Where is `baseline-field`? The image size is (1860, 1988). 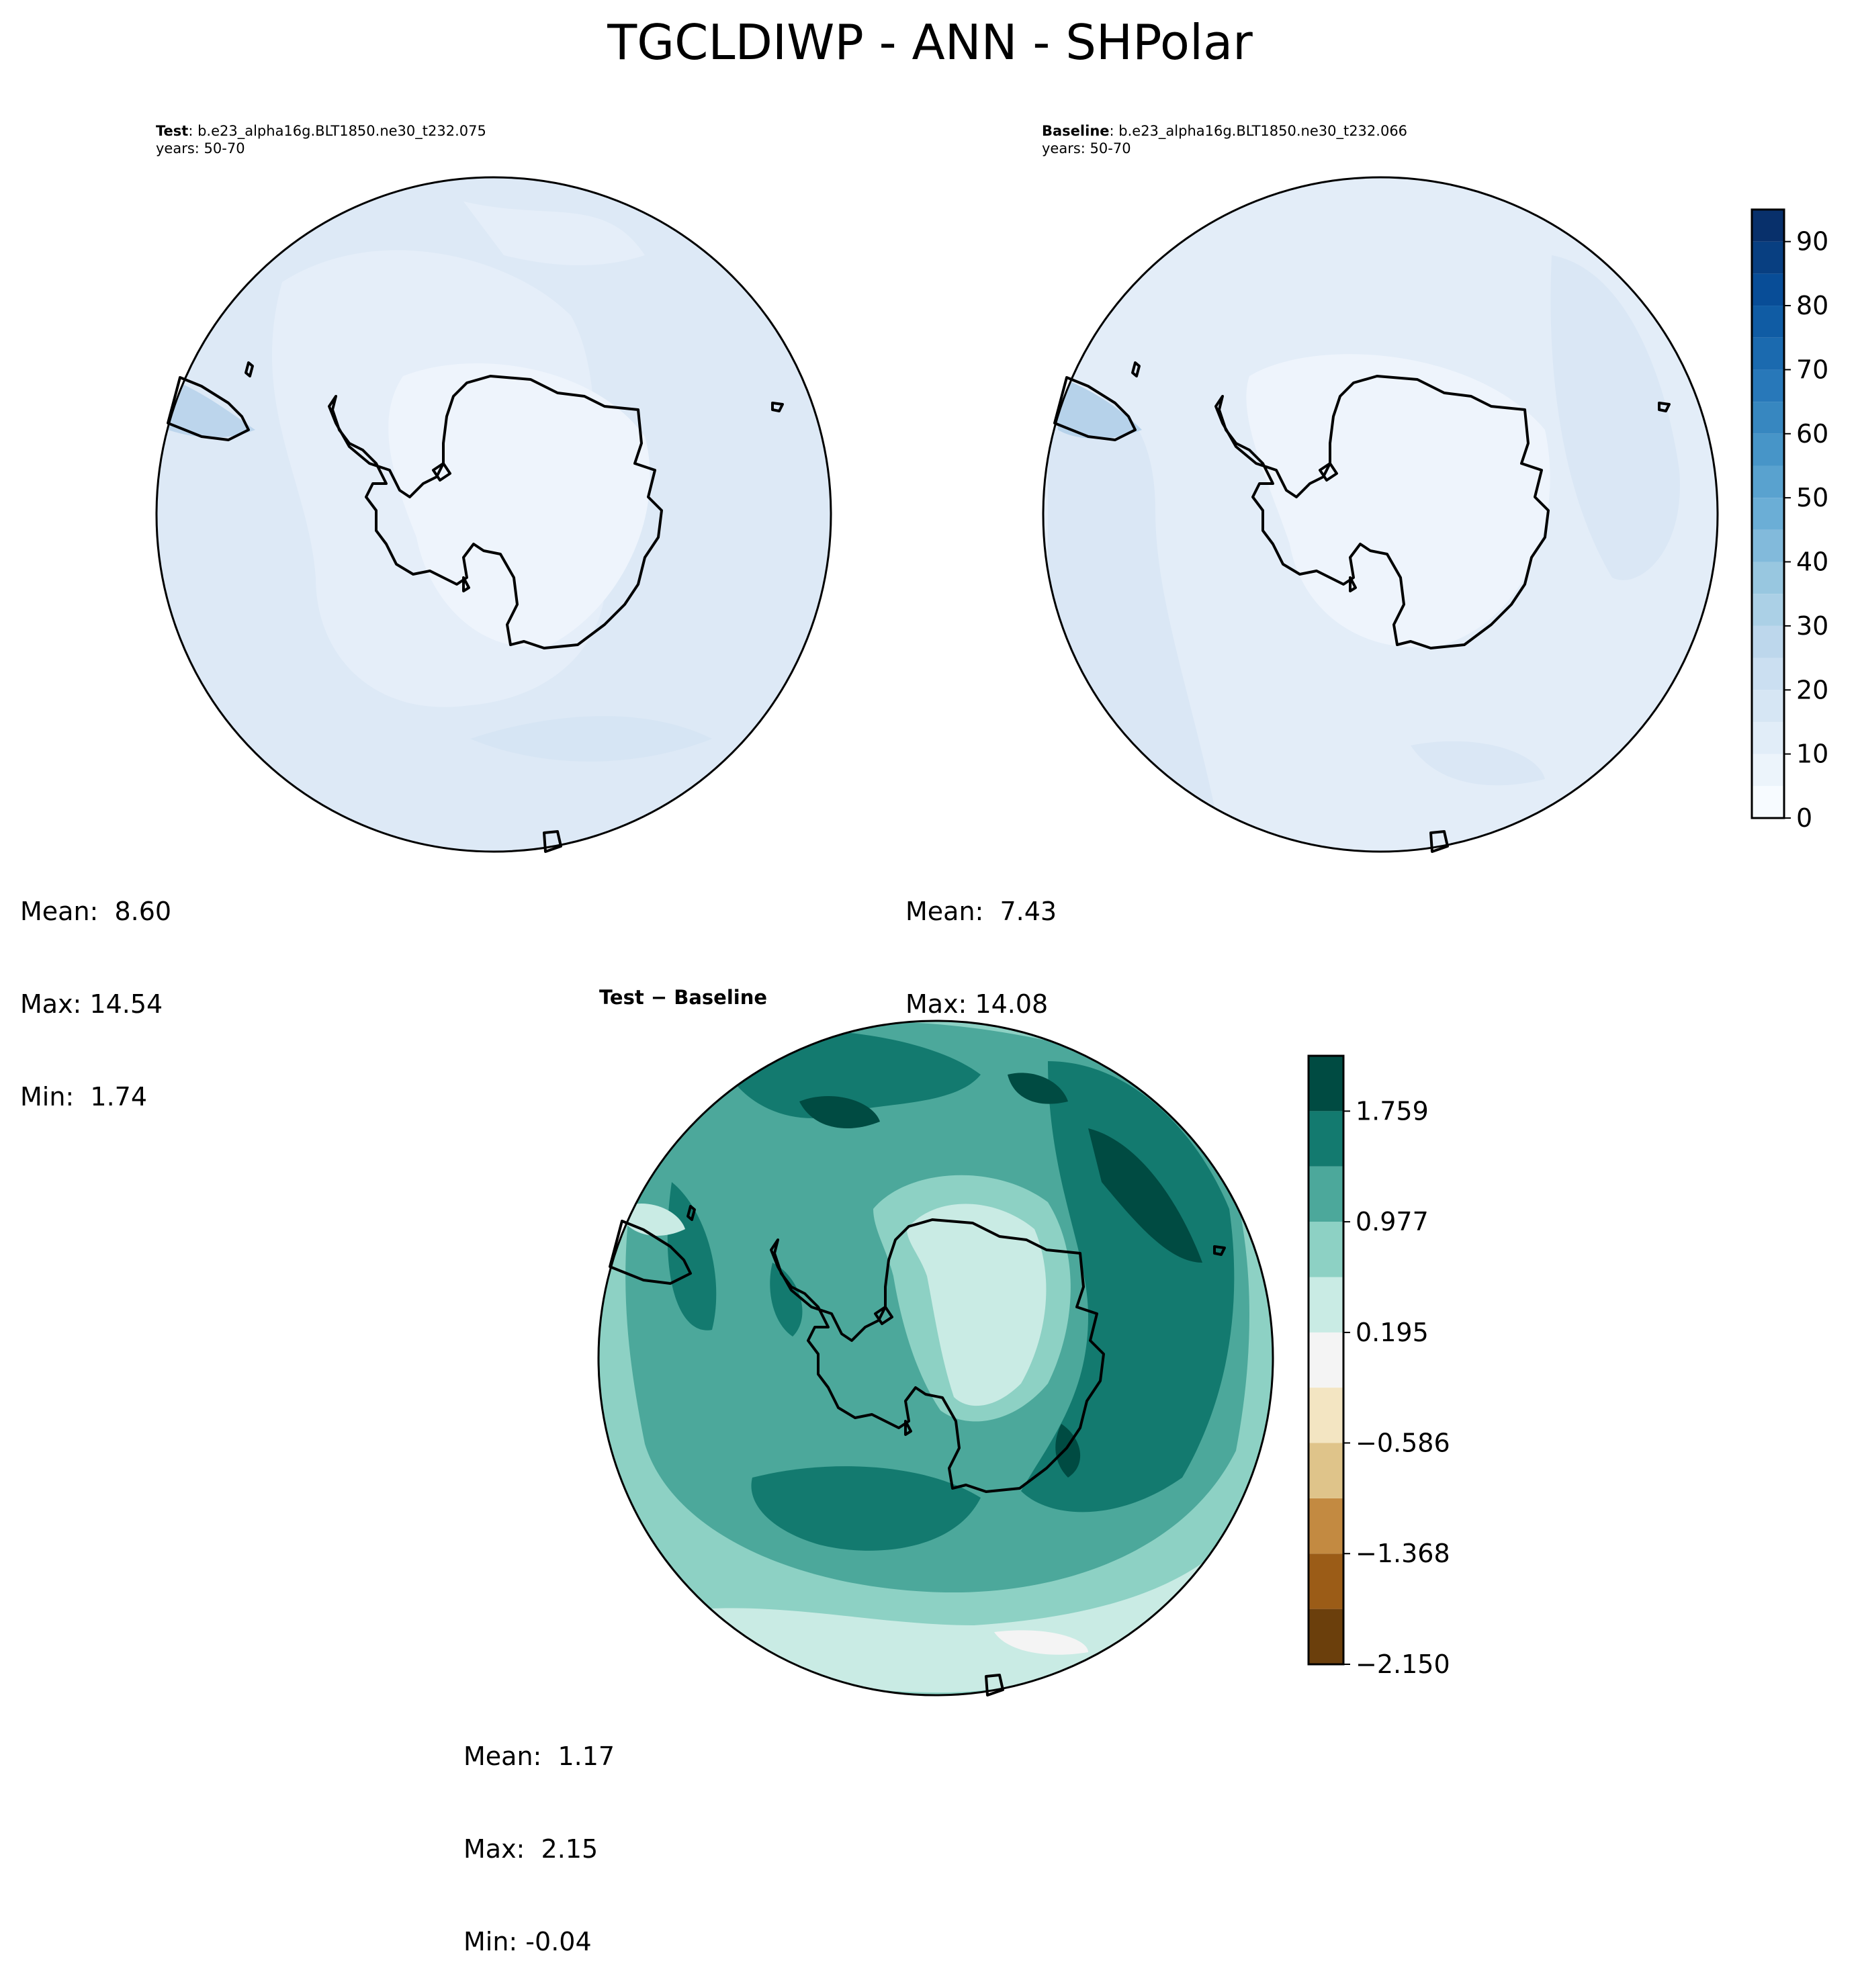
baseline-field is located at coordinates (1380, 514).